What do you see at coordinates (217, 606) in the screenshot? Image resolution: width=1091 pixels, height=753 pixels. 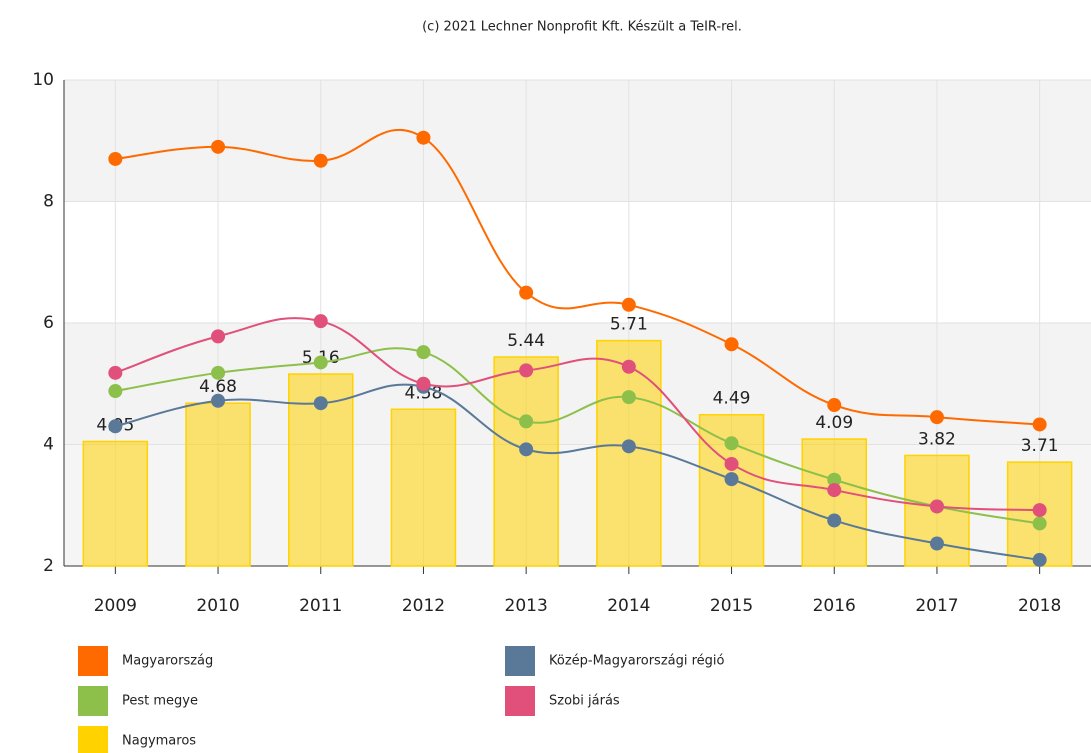 I see `x-tick-label: 2010` at bounding box center [217, 606].